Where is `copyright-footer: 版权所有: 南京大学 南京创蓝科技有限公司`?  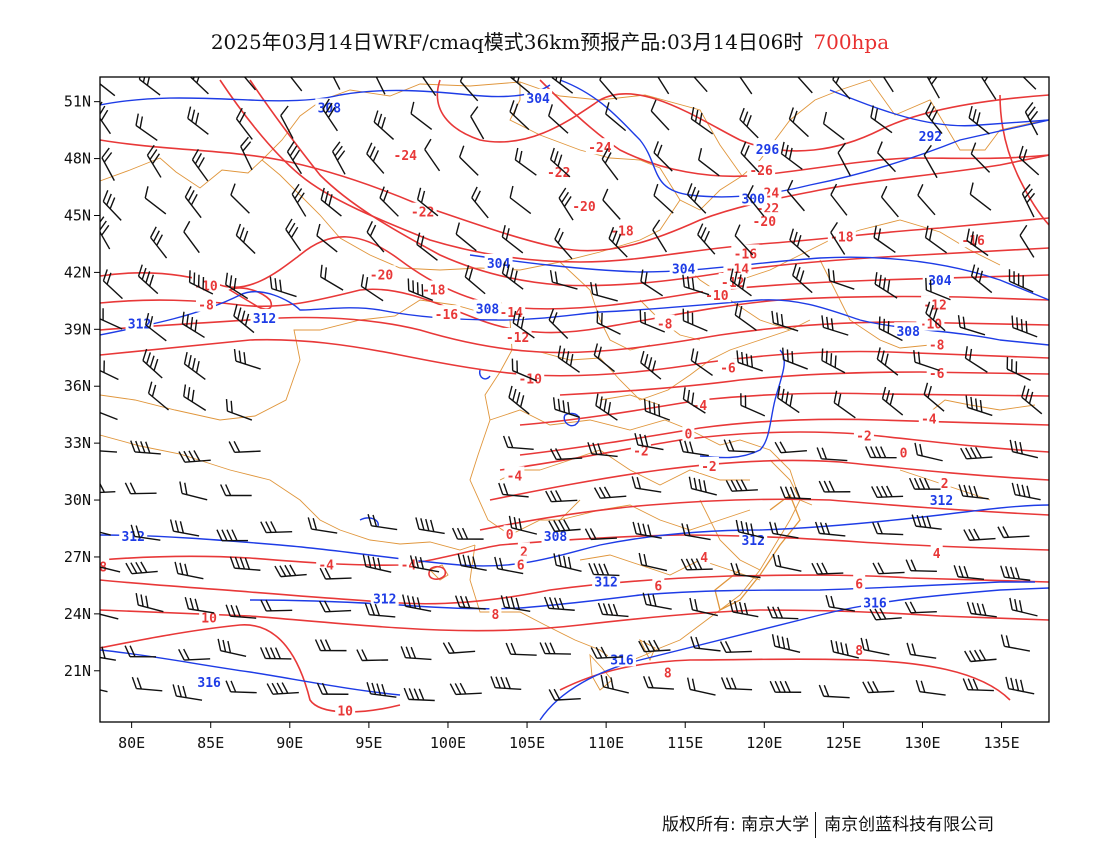
copyright-footer: 版权所有: 南京大学 南京创蓝科技有限公司 is located at coordinates (828, 824).